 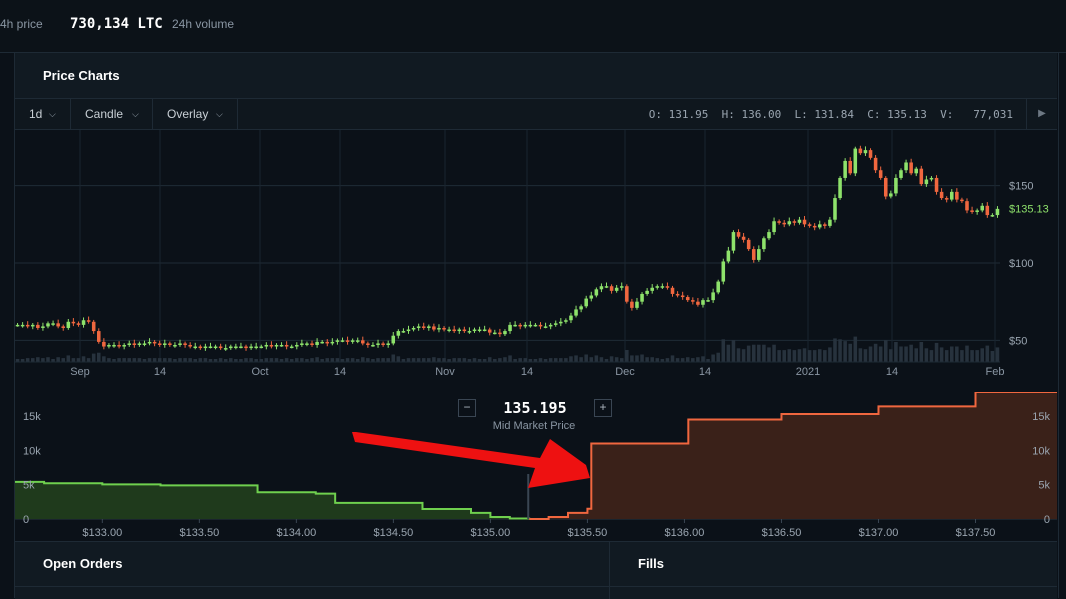 I want to click on price-charts-header: Price Charts, so click(x=536, y=76).